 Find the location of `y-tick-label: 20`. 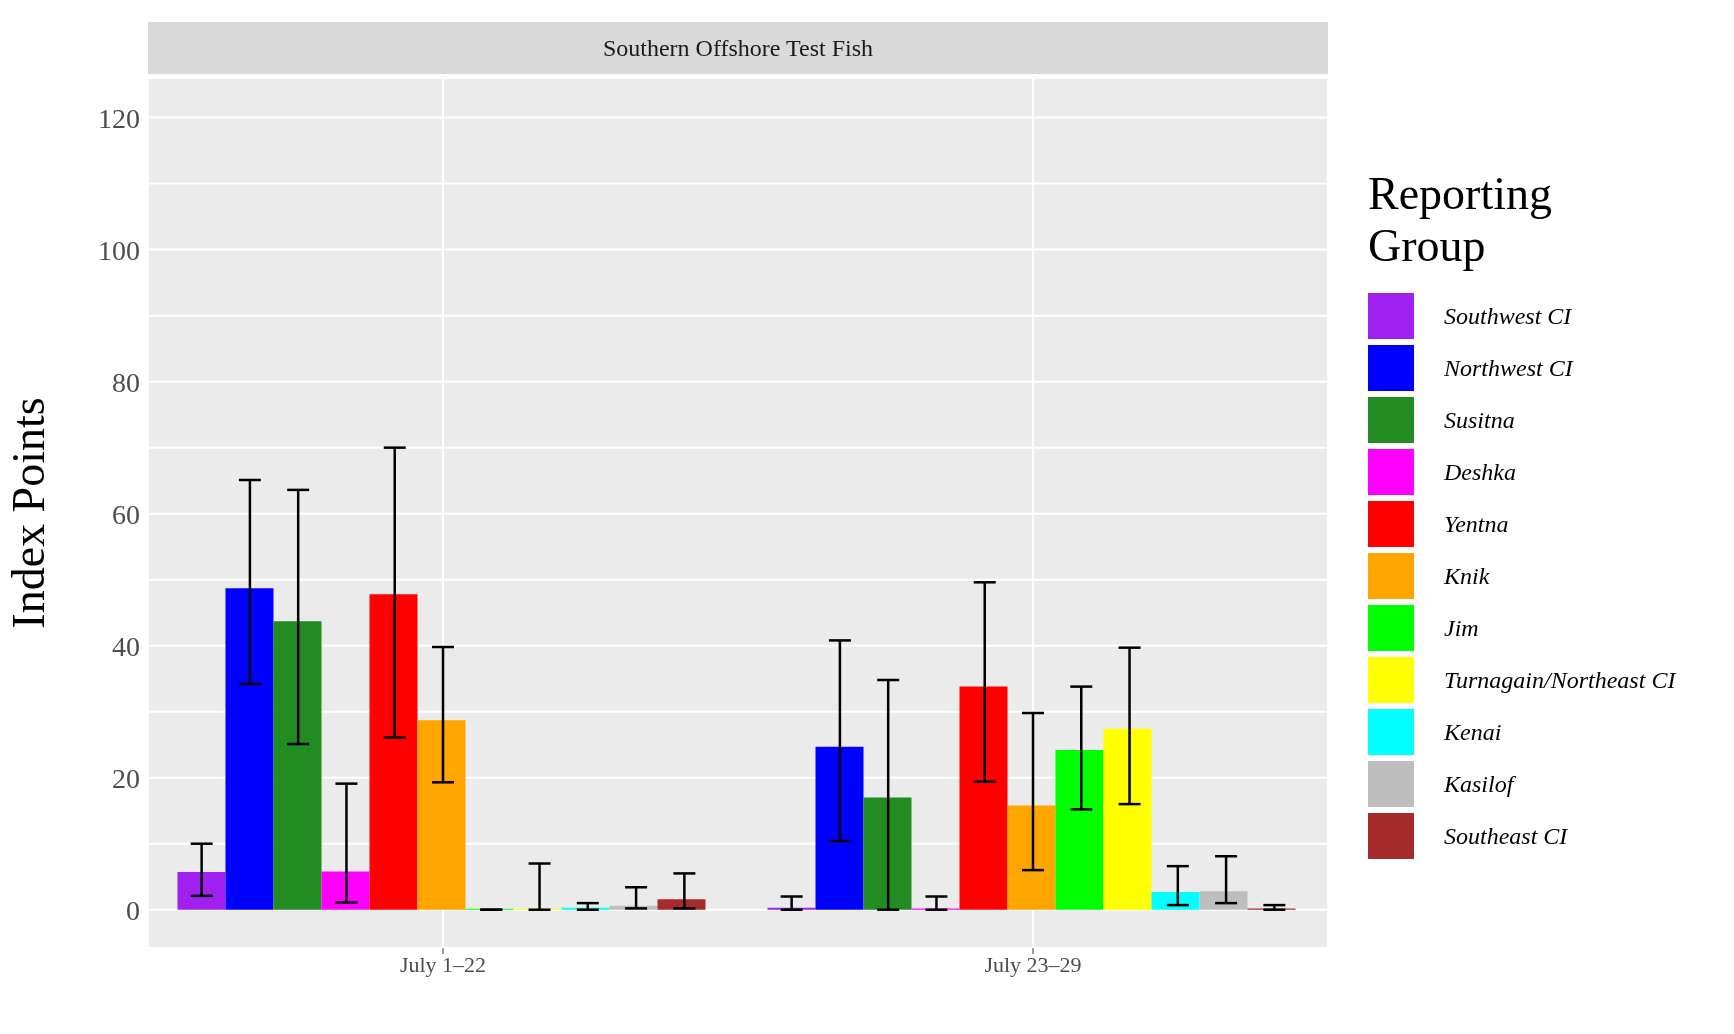

y-tick-label: 20 is located at coordinates (126, 778).